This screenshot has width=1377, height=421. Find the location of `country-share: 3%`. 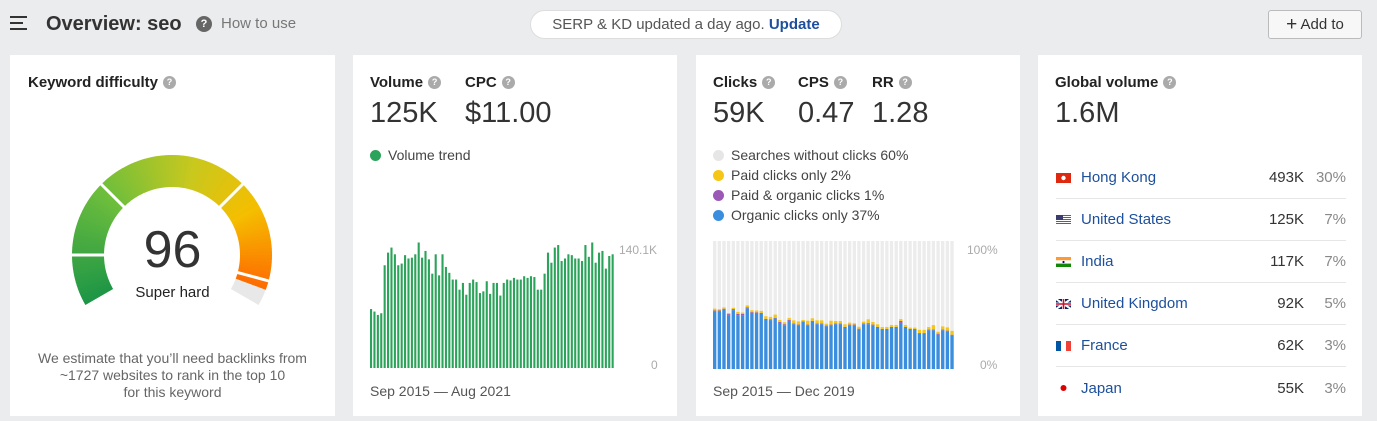

country-share: 3% is located at coordinates (1335, 345).